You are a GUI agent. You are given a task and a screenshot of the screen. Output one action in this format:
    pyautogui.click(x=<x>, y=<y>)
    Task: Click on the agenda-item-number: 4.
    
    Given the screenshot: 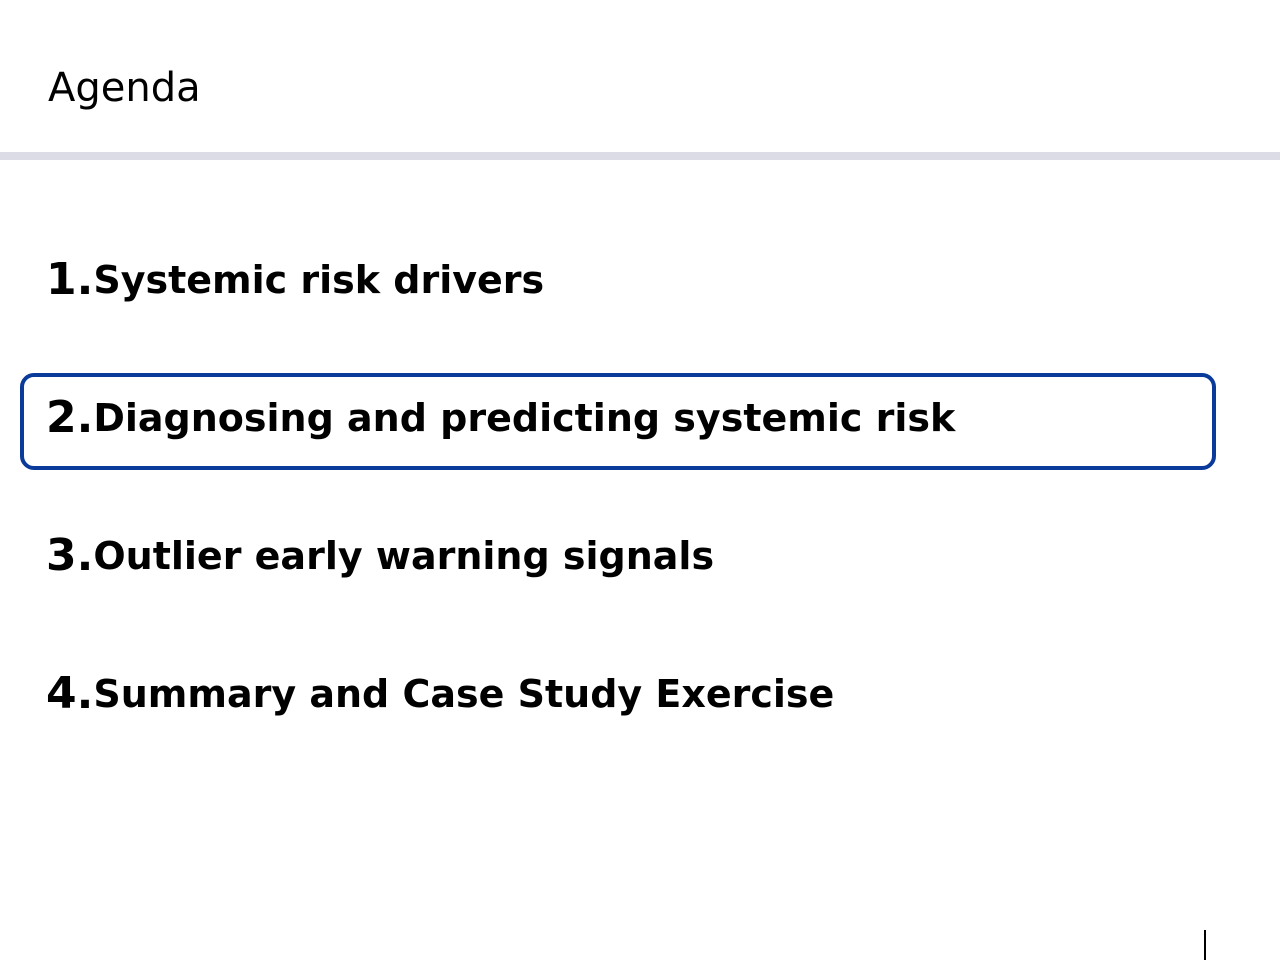 What is the action you would take?
    pyautogui.click(x=70, y=693)
    